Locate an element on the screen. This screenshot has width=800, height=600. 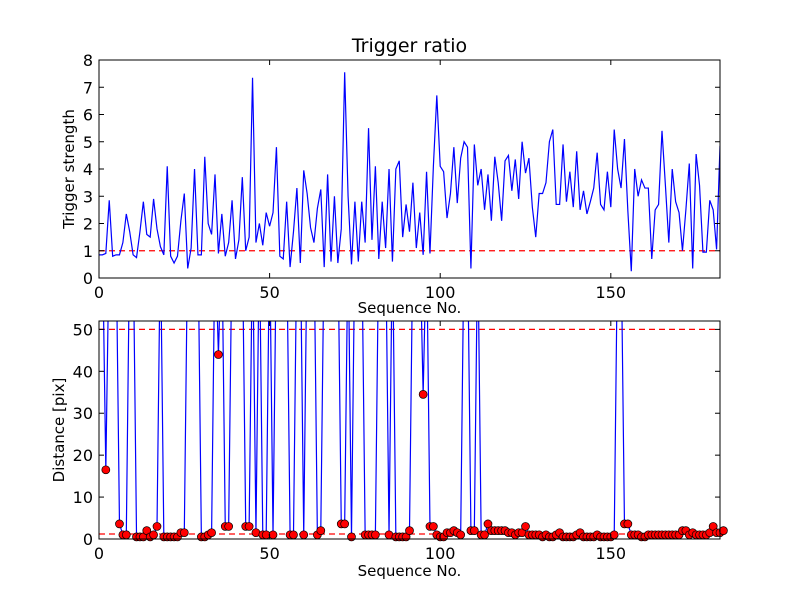
y-axis-label: Distance [pix] is located at coordinates (59, 430).